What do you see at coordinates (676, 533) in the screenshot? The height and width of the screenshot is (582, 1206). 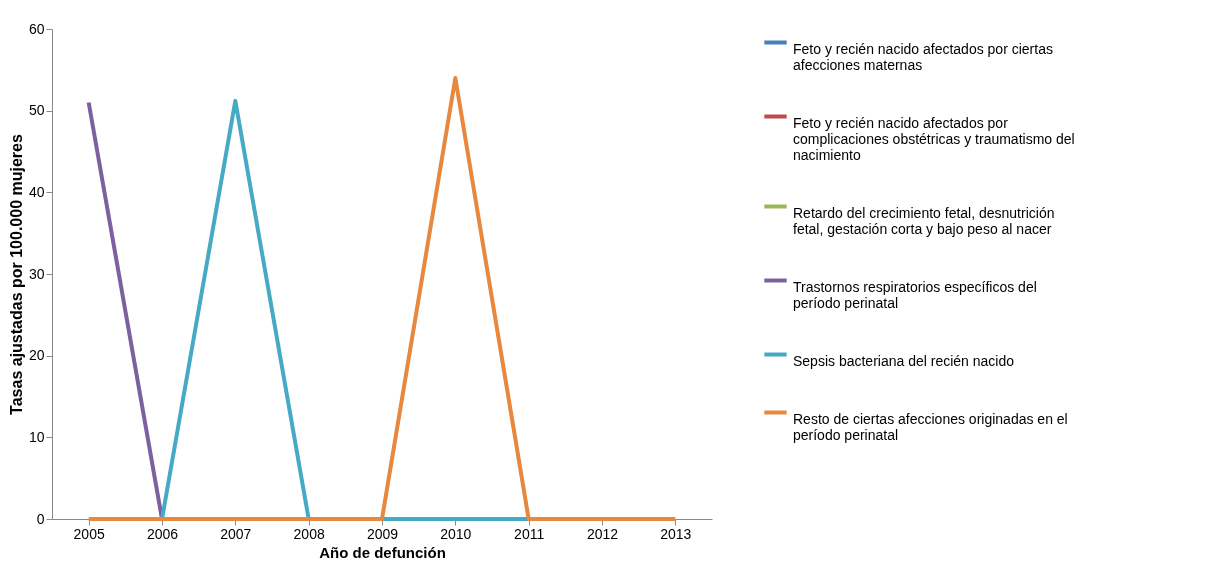 I see `x-tick-label: 2013` at bounding box center [676, 533].